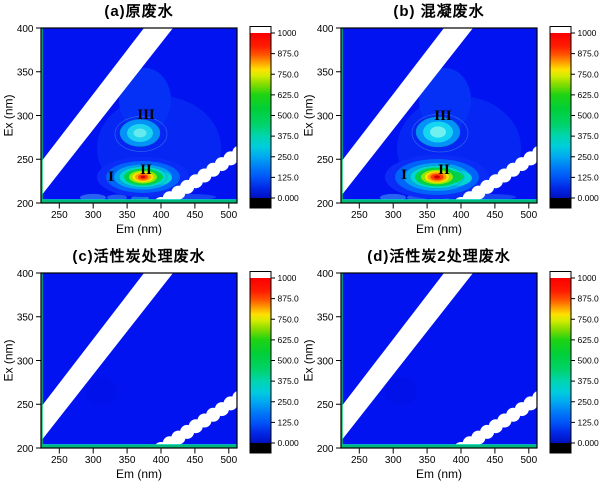  Describe the element at coordinates (260, 274) in the screenshot. I see `colorbar-above-max` at that location.